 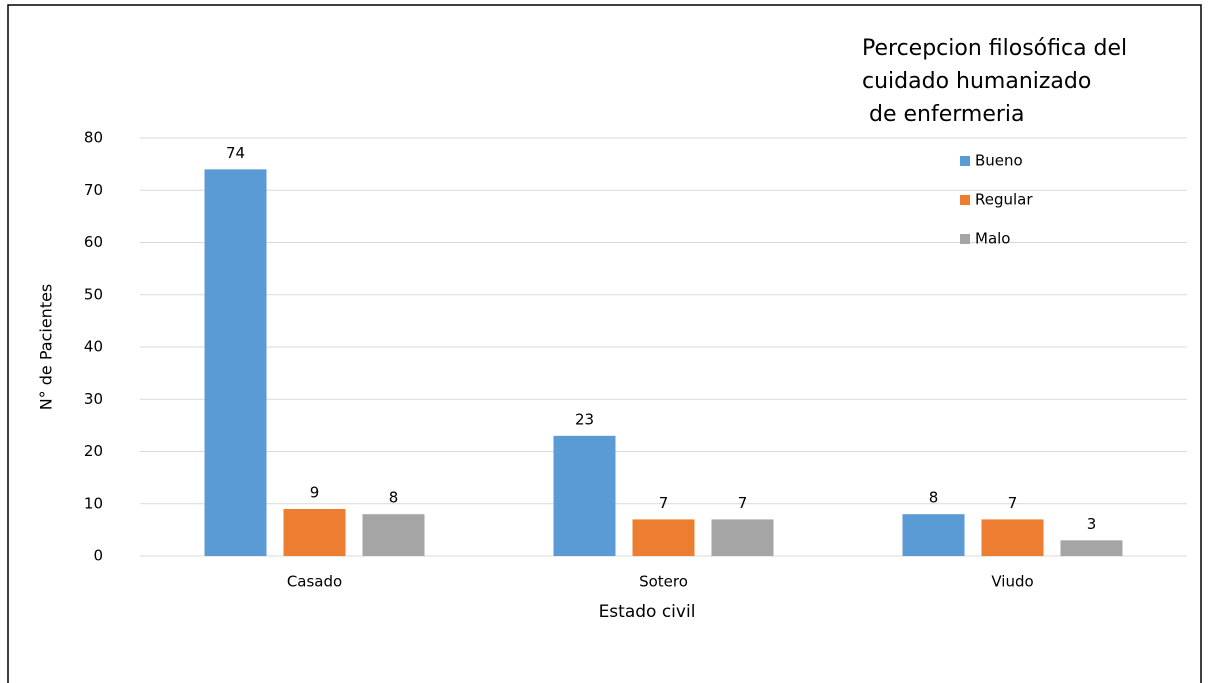 I want to click on x-tick-label: Casado, so click(x=314, y=582).